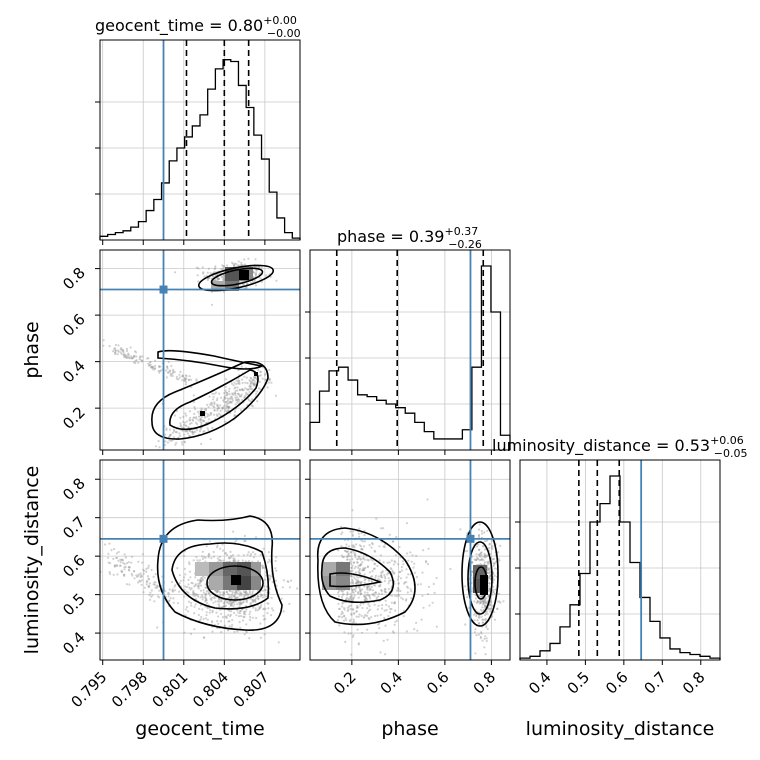  I want to click on tick-label-x-phase-2: 0.6, so click(438, 683).